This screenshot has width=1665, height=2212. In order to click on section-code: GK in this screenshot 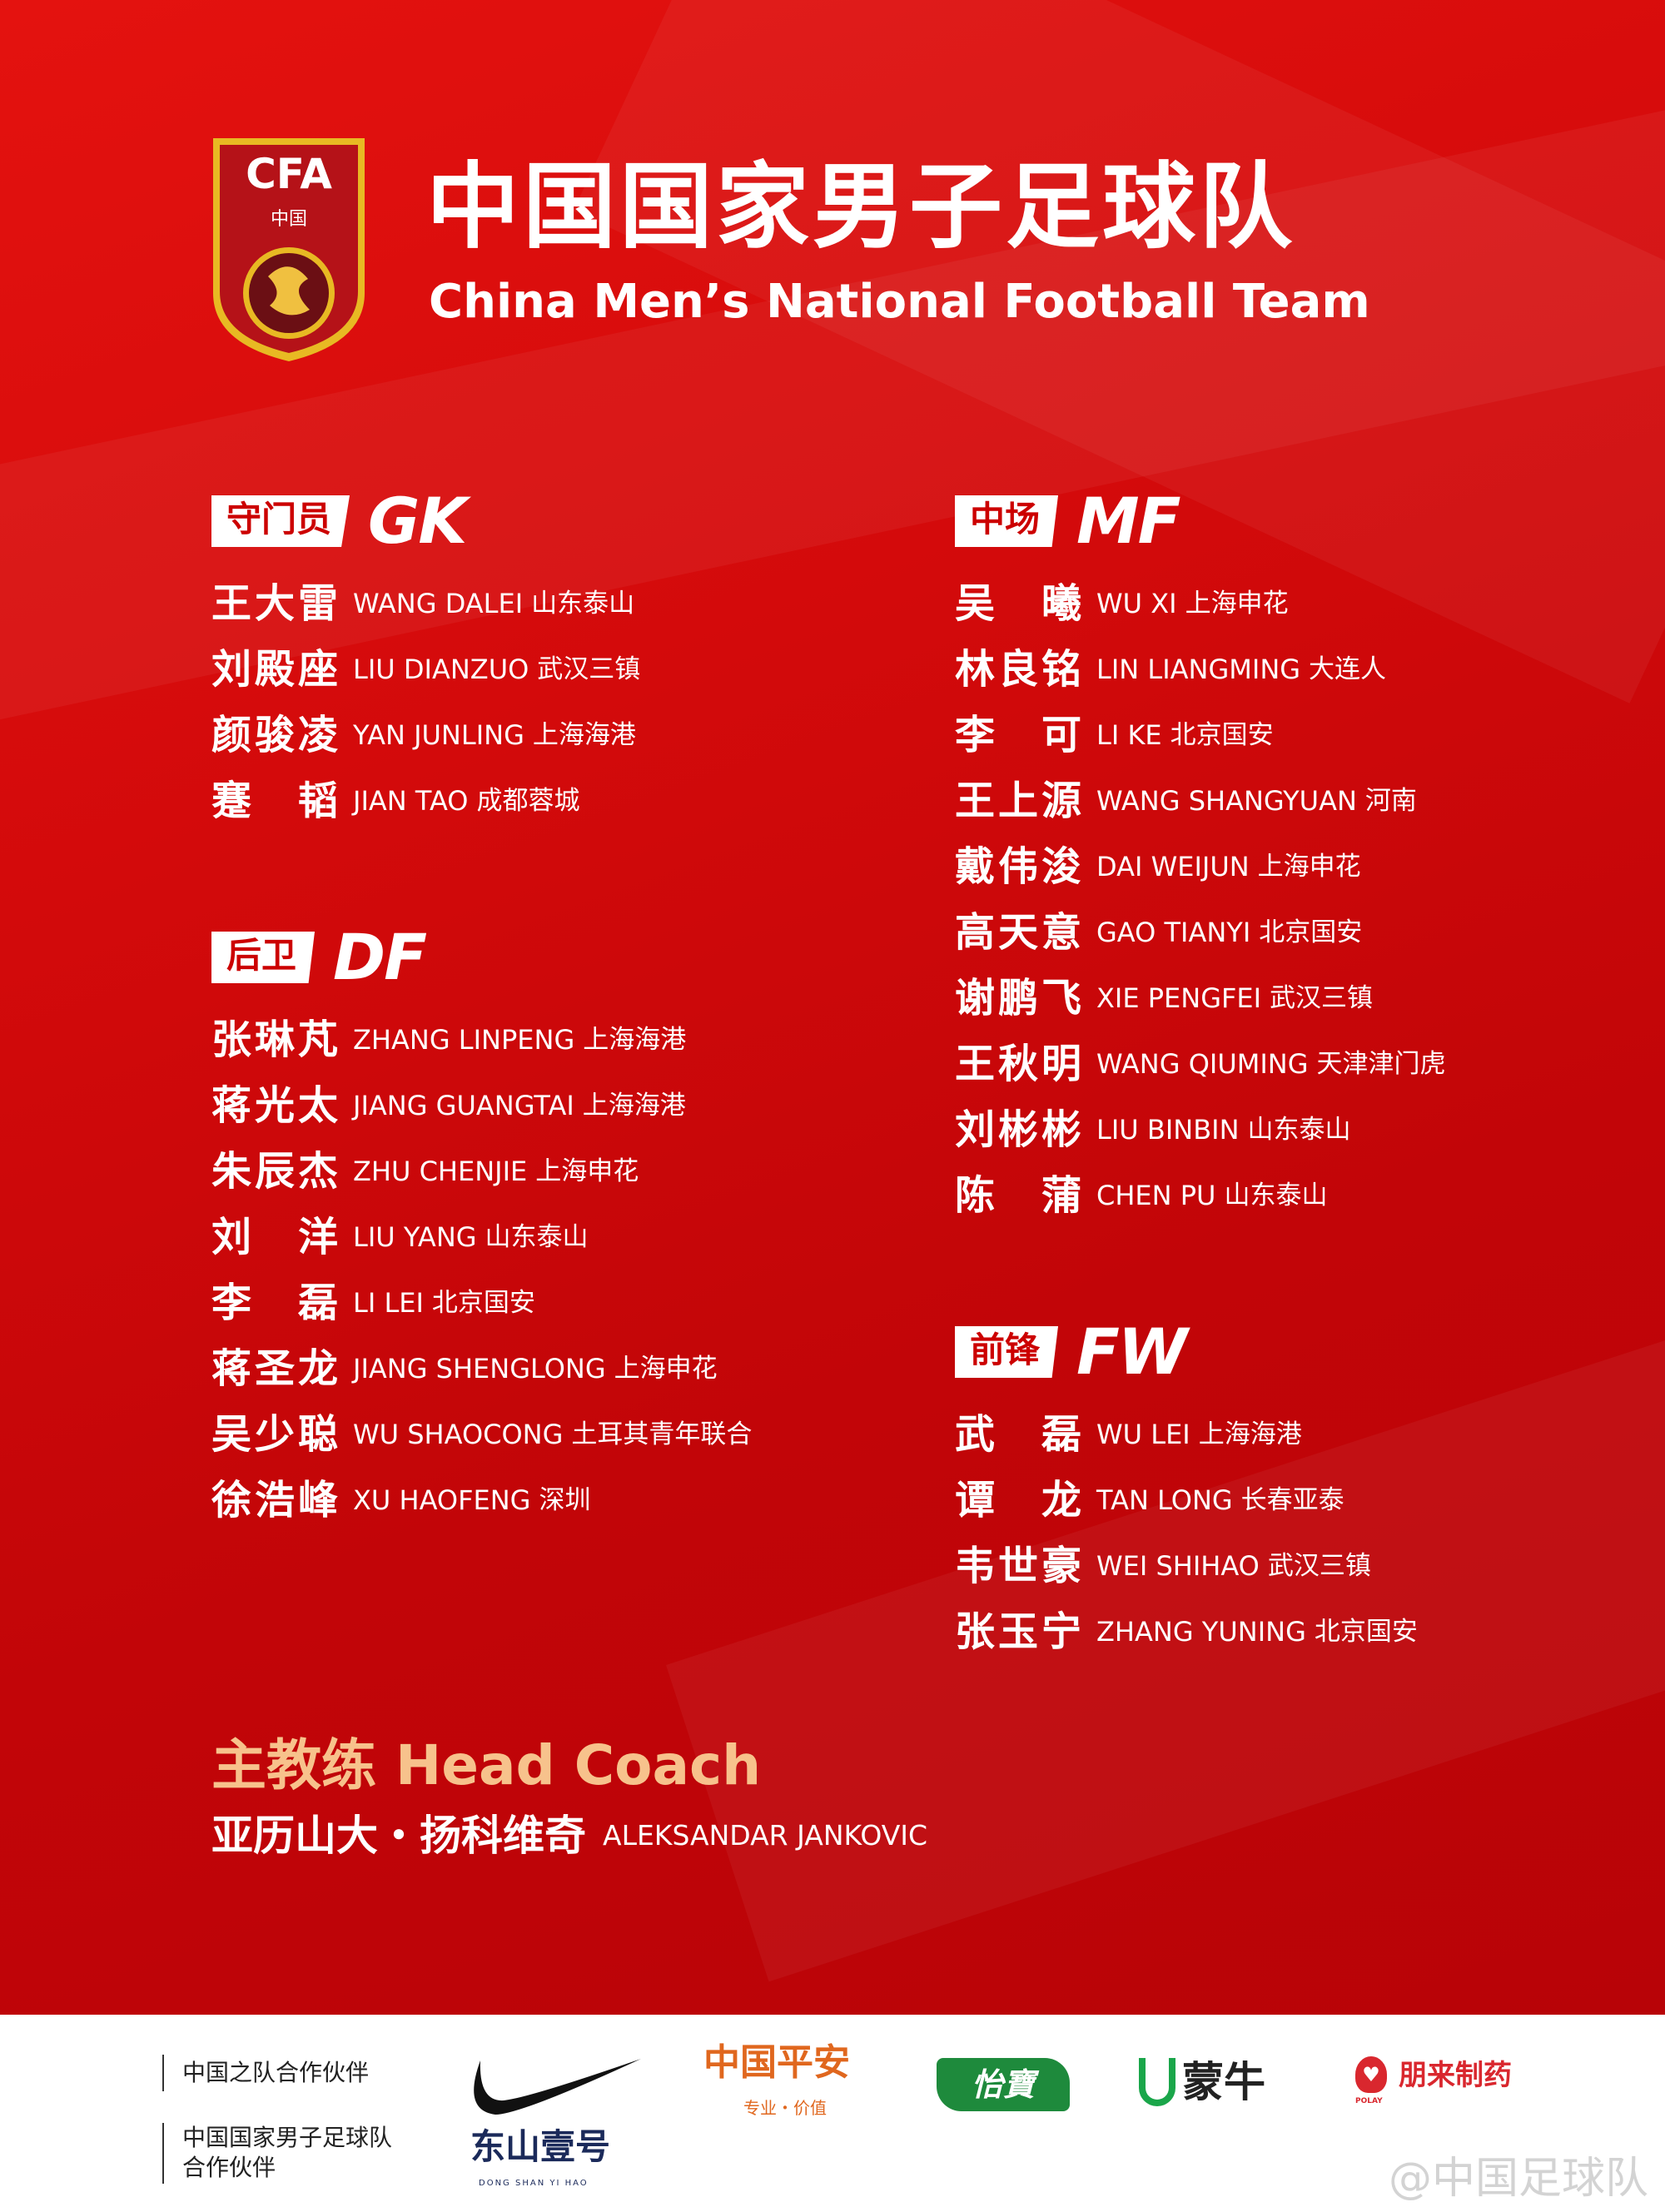, I will do `click(418, 521)`.